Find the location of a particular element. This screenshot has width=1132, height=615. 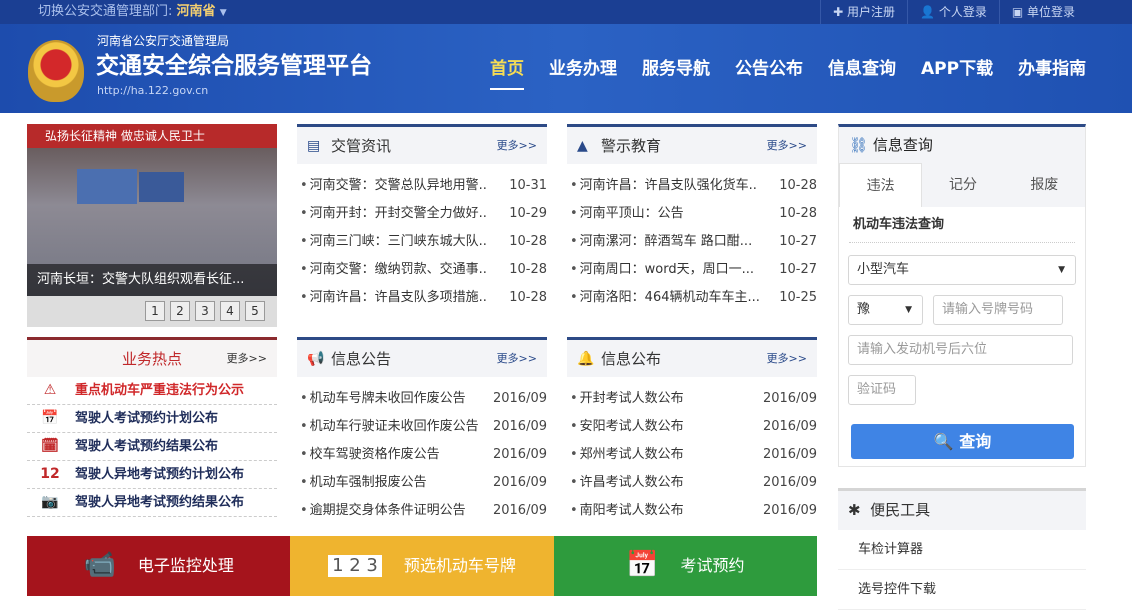

binoculars-icon: ⛓ is located at coordinates (859, 145).